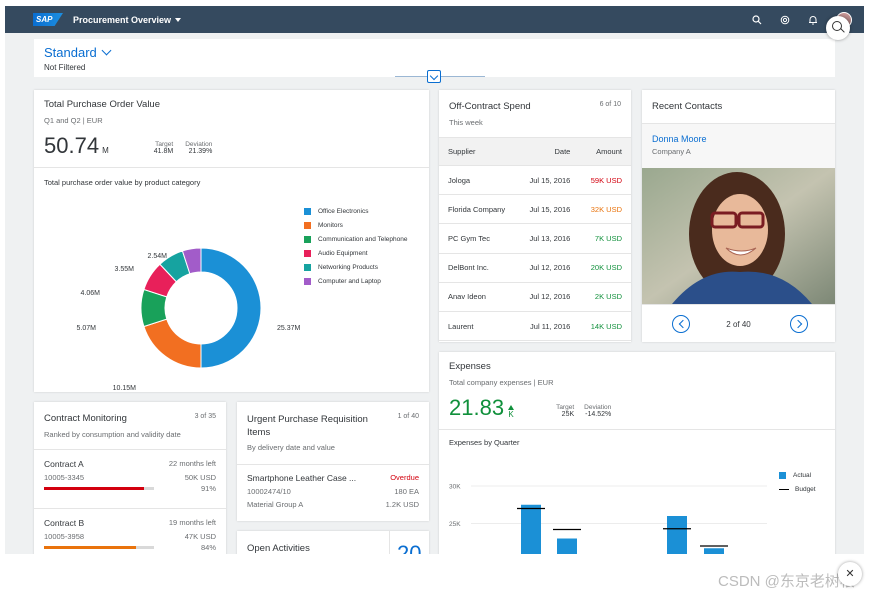 This screenshot has width=870, height=595. What do you see at coordinates (568, 414) in the screenshot?
I see `target-value: 25K` at bounding box center [568, 414].